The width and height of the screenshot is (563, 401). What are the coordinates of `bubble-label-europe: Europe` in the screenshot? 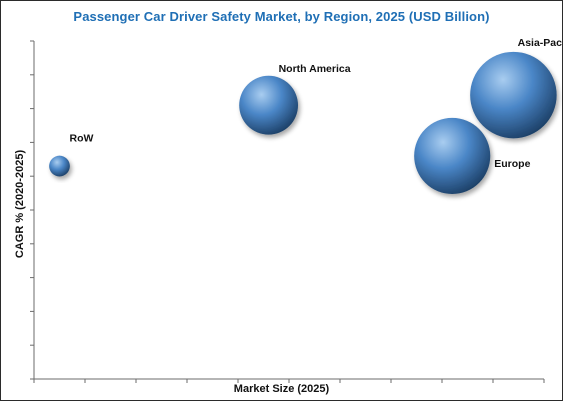 It's located at (512, 164).